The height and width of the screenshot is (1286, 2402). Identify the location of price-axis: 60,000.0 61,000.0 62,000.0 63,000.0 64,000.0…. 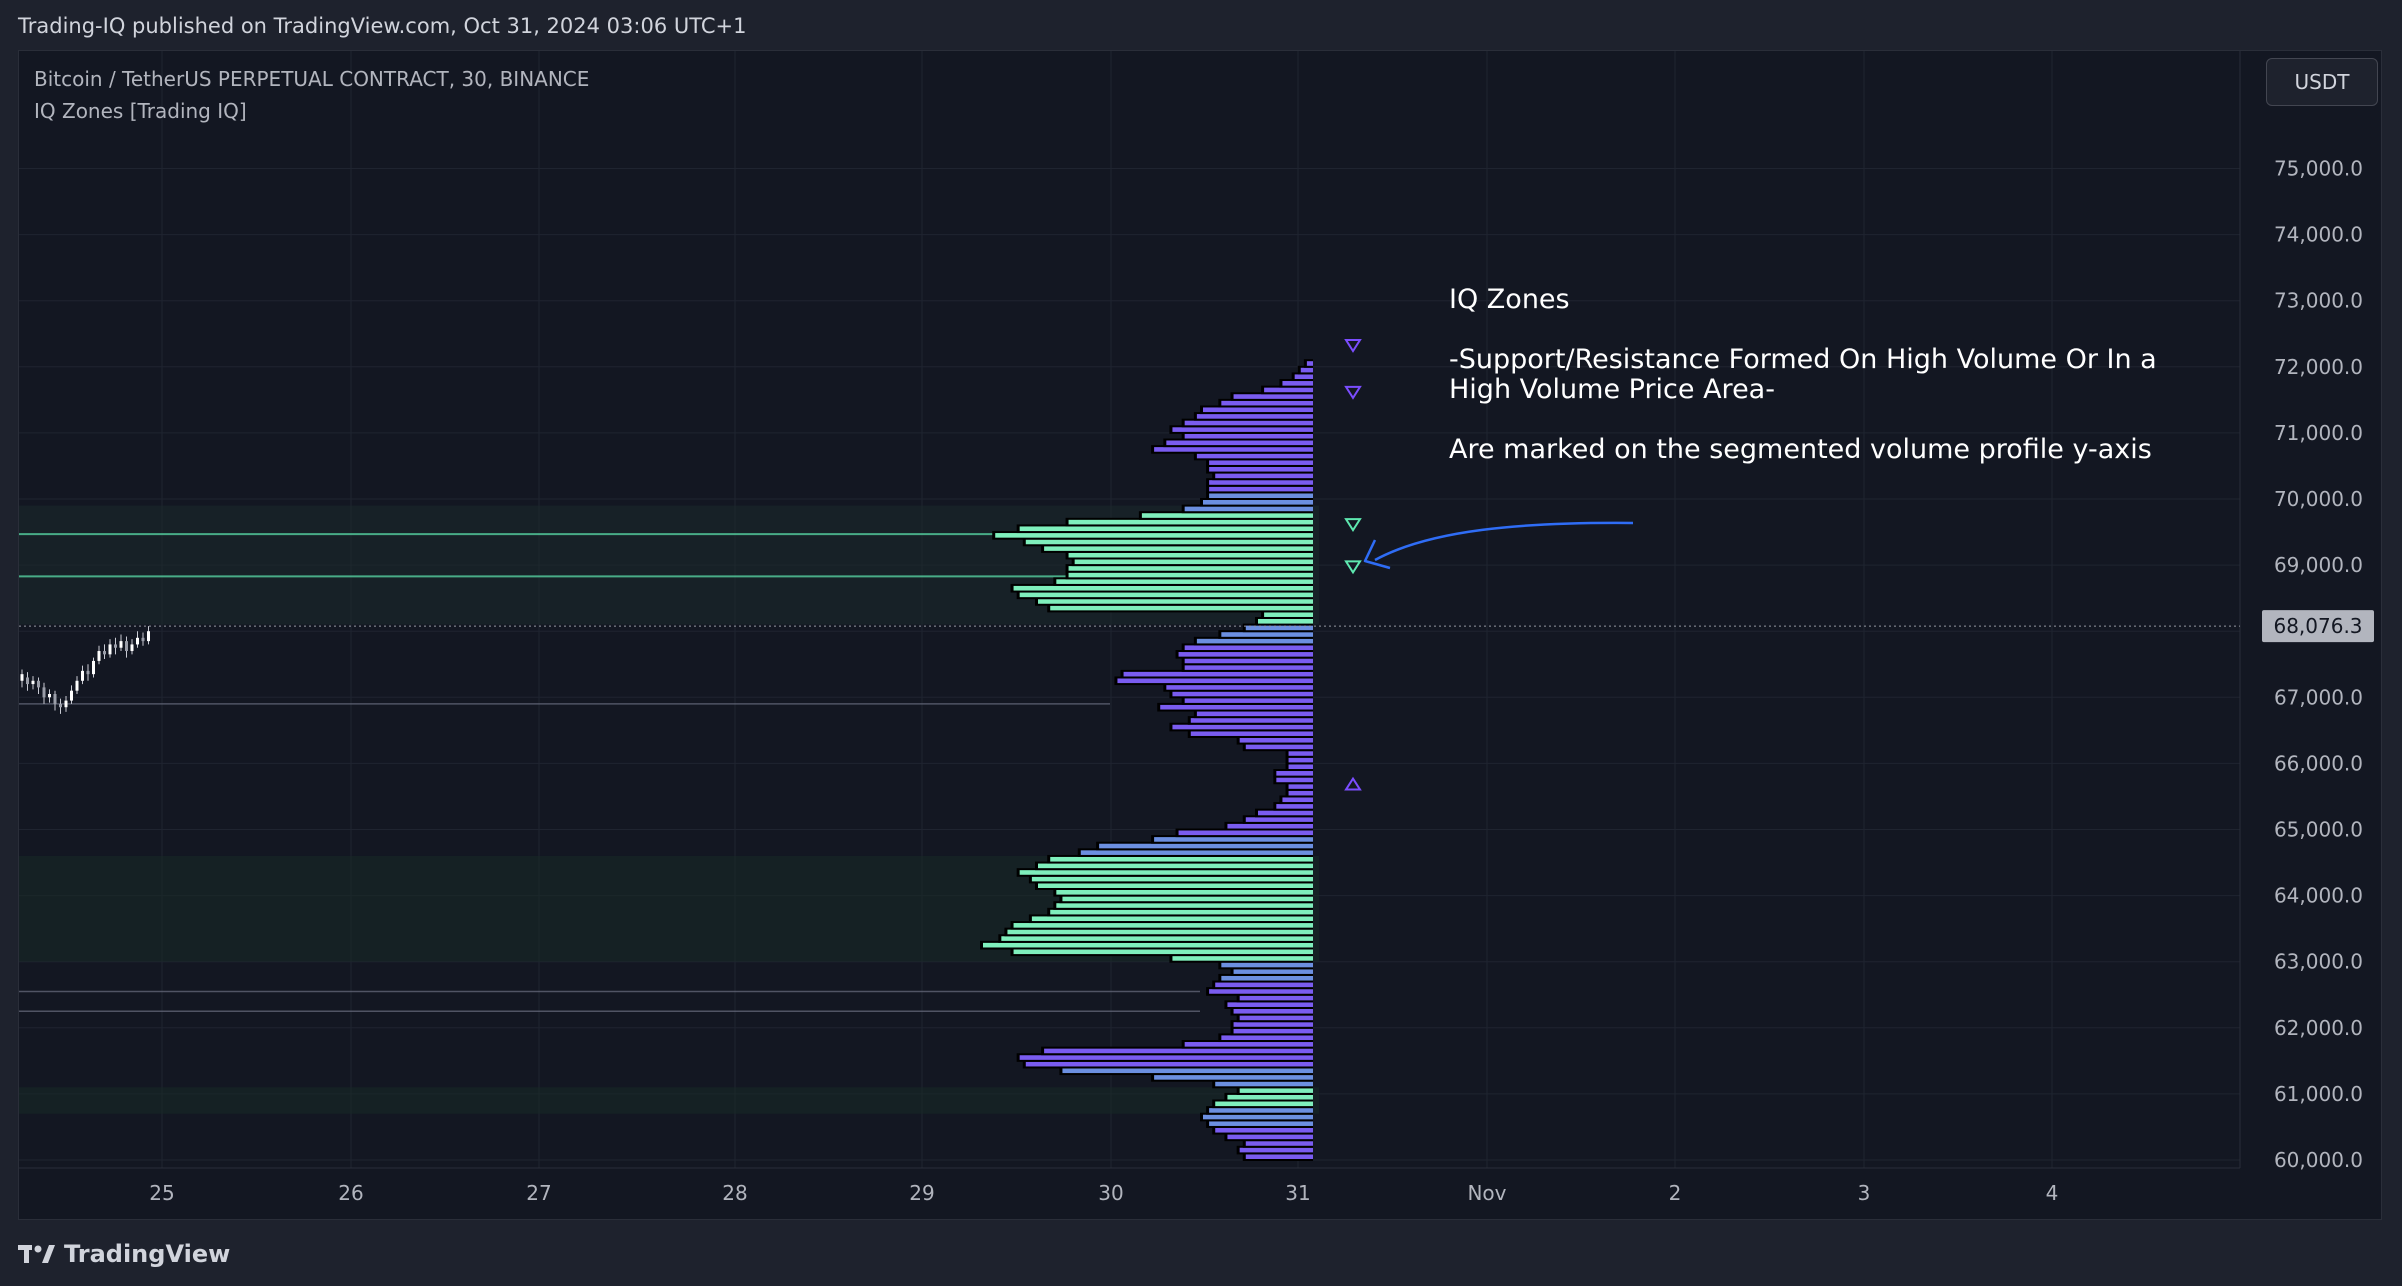
(2301, 611).